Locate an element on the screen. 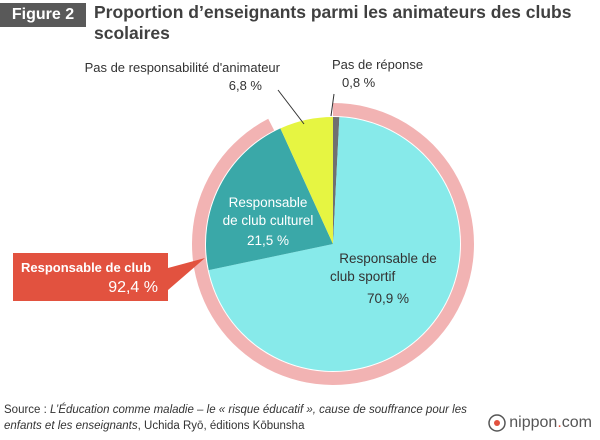  label-no-animator-value: 6,8 % is located at coordinates (245, 85).